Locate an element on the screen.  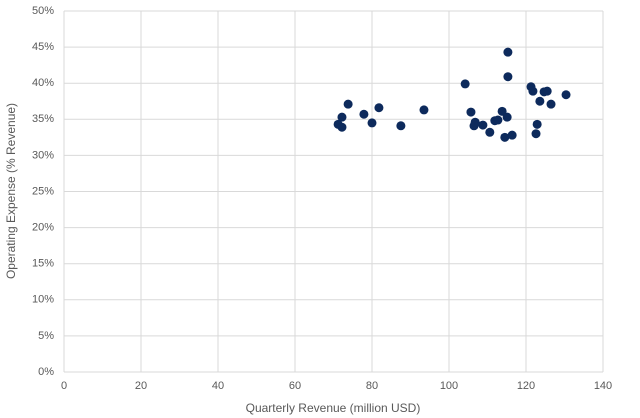
y-tick-label: 45% is located at coordinates (43, 47).